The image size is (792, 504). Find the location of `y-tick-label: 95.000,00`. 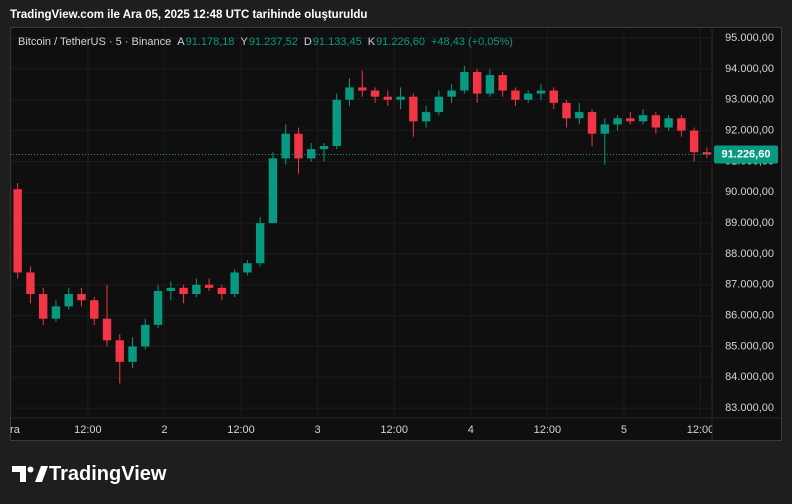

y-tick-label: 95.000,00 is located at coordinates (749, 38).